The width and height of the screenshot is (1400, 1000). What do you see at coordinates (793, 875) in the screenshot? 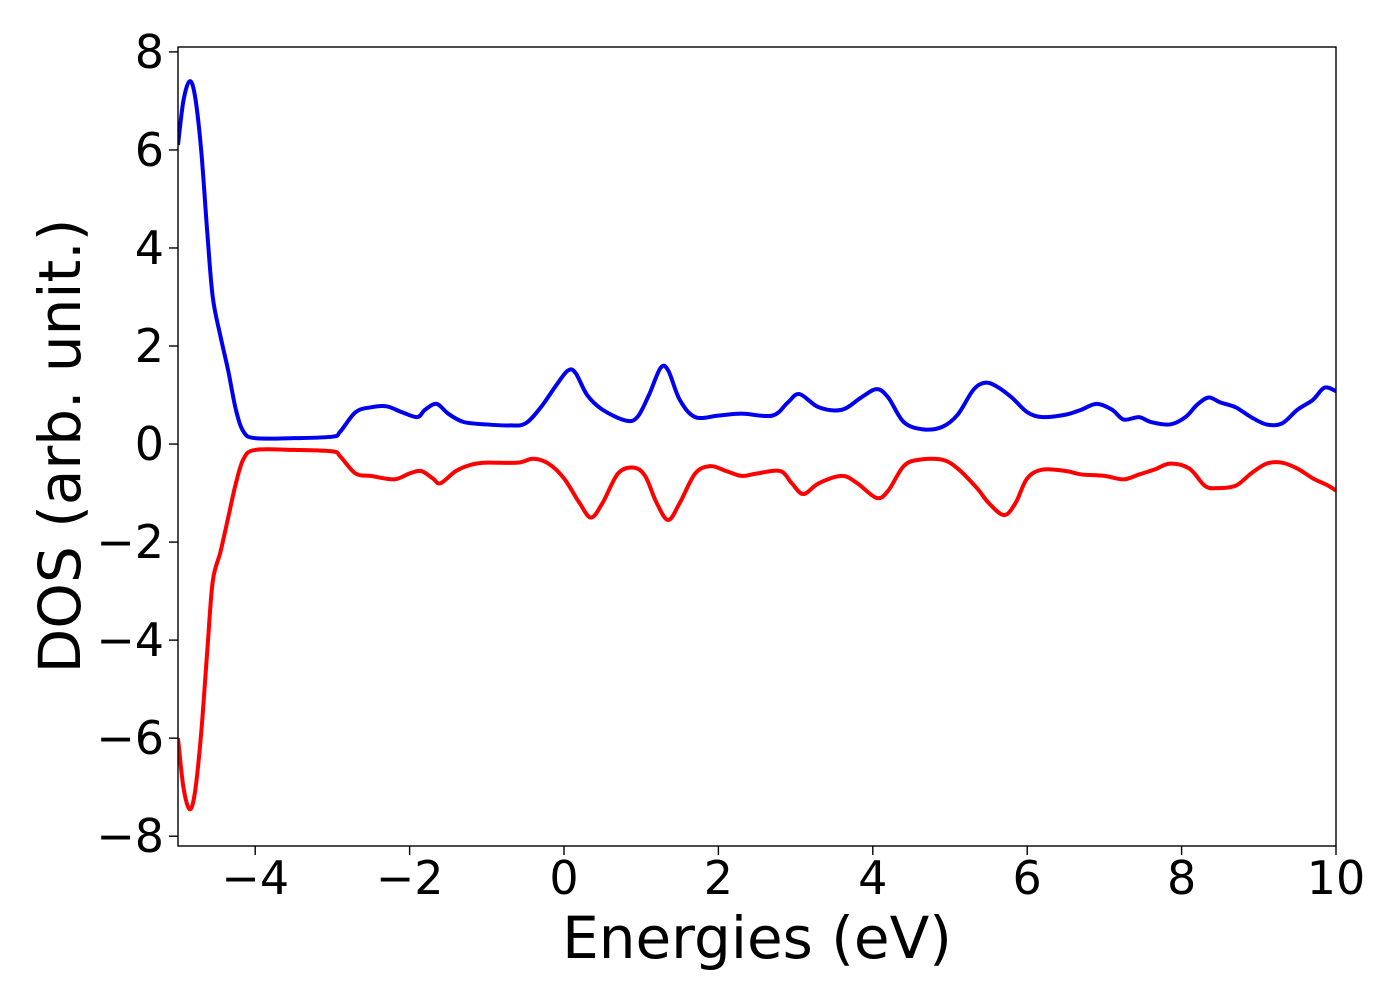
I see `x-axis-ticks: −4 −2 0 2 4 6 8 10` at bounding box center [793, 875].